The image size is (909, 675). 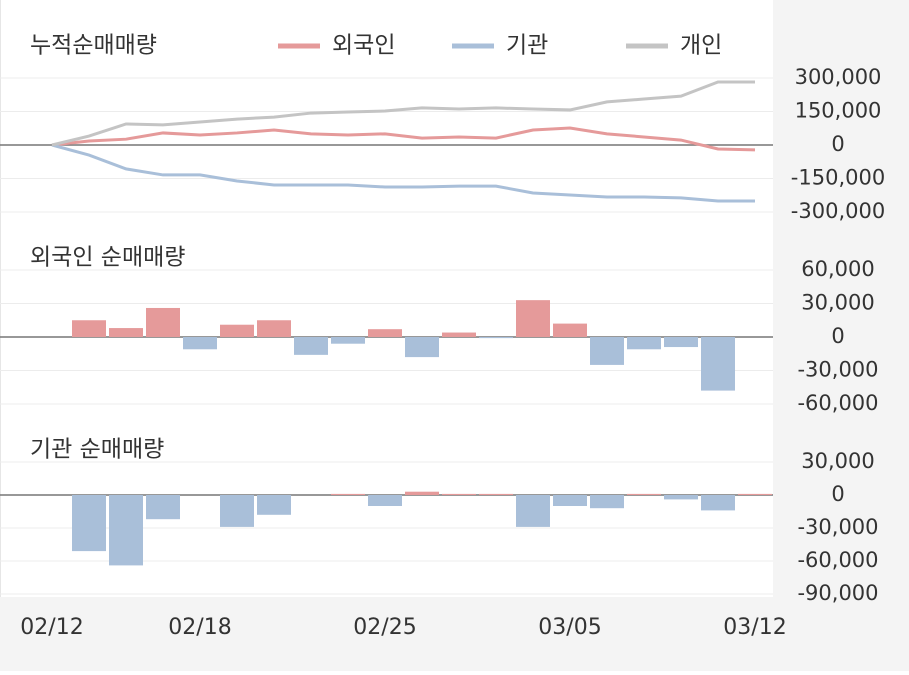 I want to click on x-tick-label: 03/05, so click(x=569, y=627).